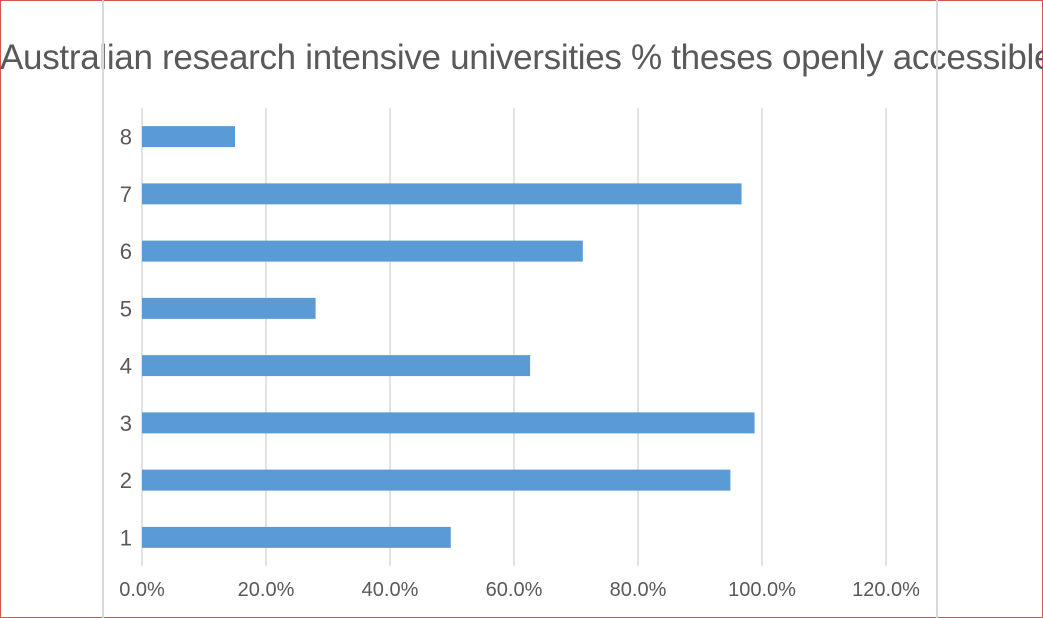  Describe the element at coordinates (126, 480) in the screenshot. I see `y-tick-label: 2` at that location.